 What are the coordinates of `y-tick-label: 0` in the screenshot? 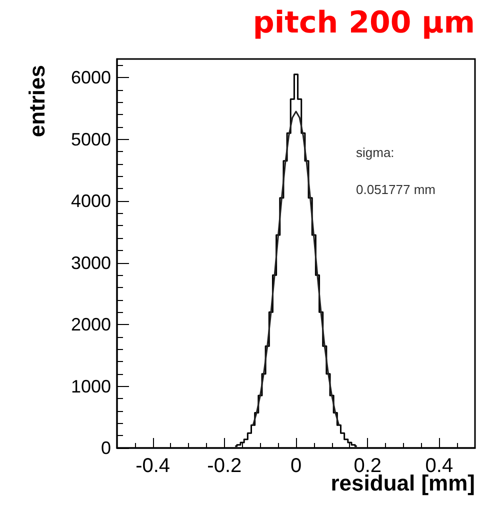 It's located at (105, 448).